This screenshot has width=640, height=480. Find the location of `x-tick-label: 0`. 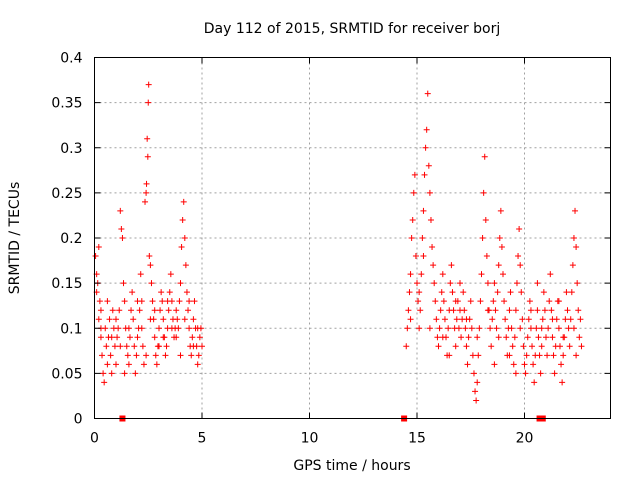

x-tick-label: 0 is located at coordinates (94, 439).